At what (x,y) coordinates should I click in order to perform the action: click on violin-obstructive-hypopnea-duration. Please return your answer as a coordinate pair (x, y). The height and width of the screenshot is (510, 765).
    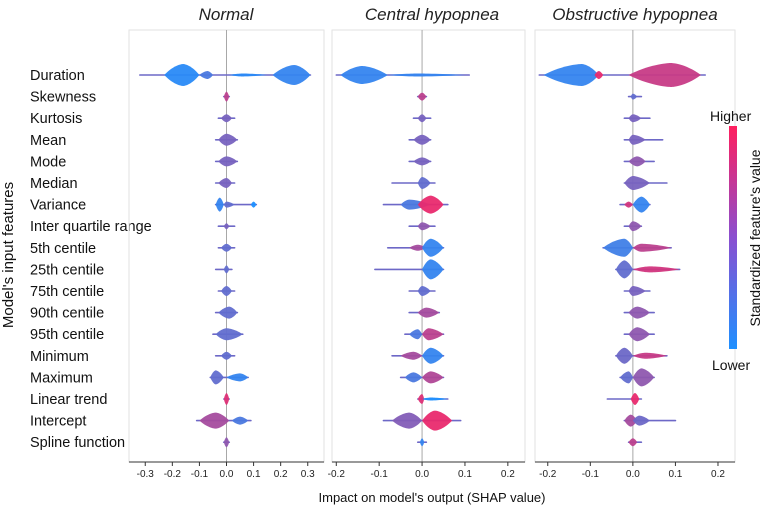
    Looking at the image, I should click on (622, 75).